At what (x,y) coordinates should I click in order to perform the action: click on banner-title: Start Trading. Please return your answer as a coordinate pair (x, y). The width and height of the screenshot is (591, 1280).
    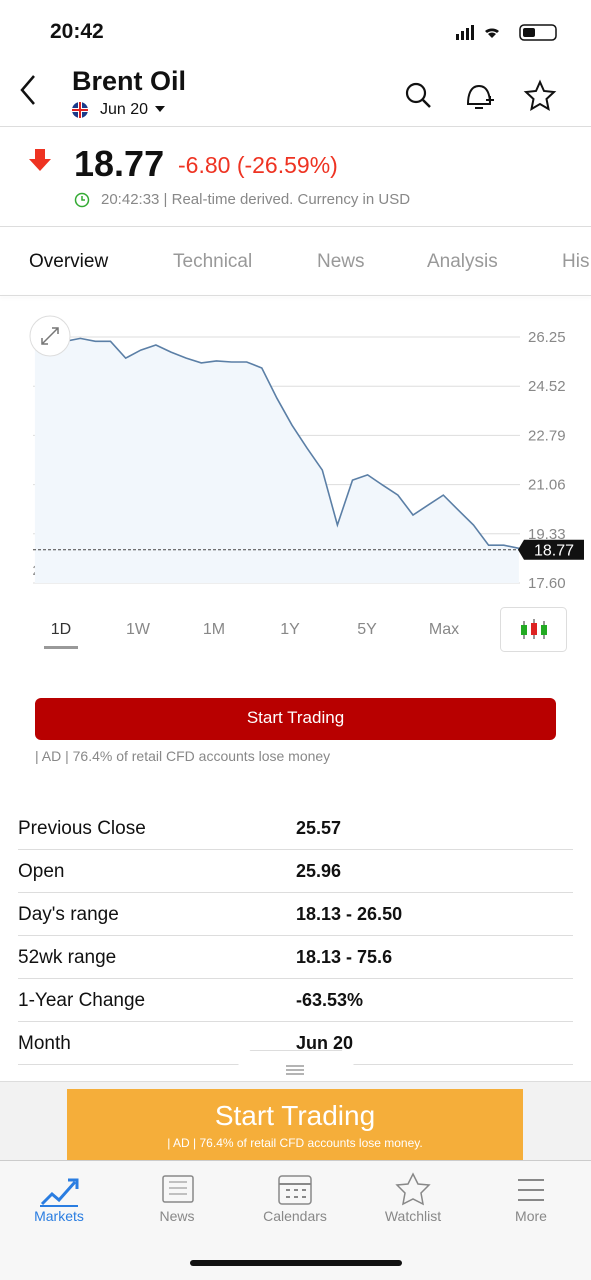
    Looking at the image, I should click on (295, 1115).